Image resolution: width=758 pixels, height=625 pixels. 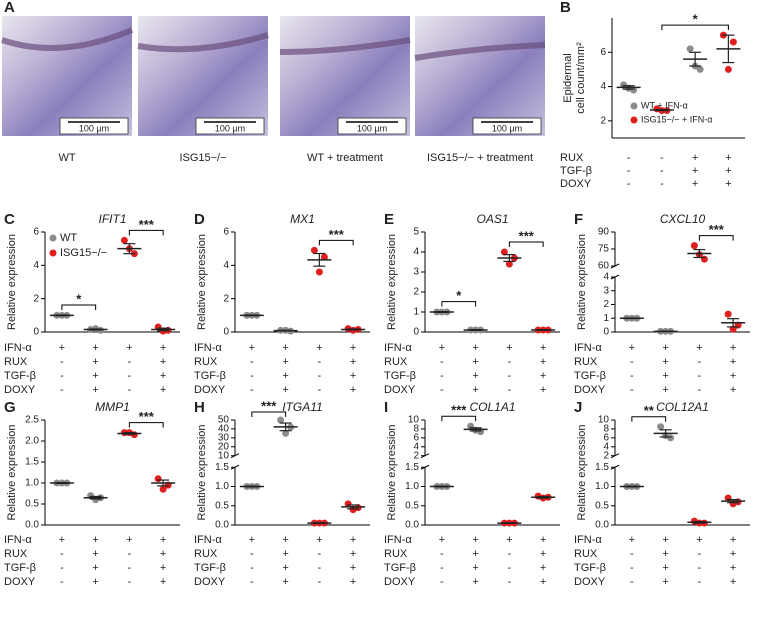 What do you see at coordinates (578, 219) in the screenshot?
I see `panel-letter: F` at bounding box center [578, 219].